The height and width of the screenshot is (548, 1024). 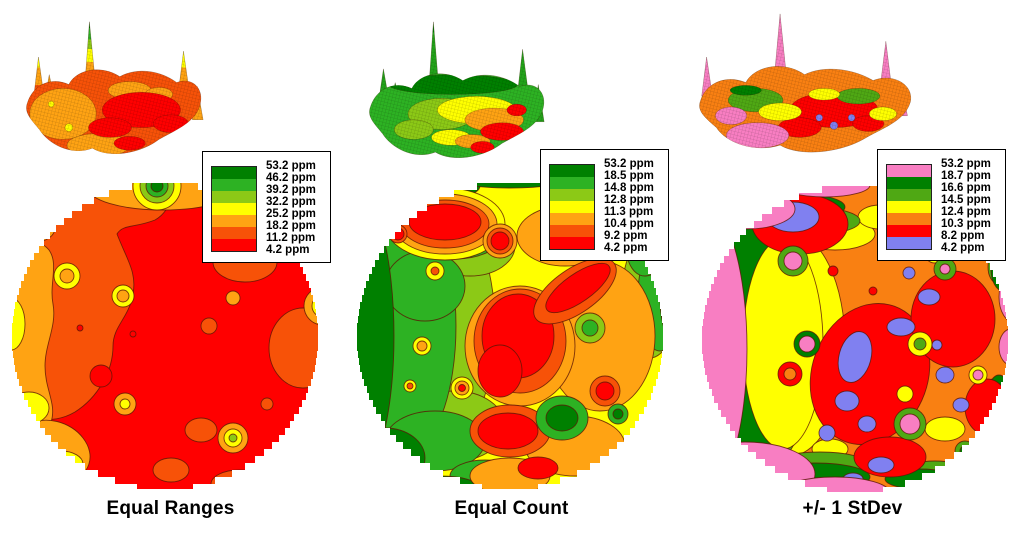 I want to click on legend-label: 9.2 ppm, so click(x=626, y=236).